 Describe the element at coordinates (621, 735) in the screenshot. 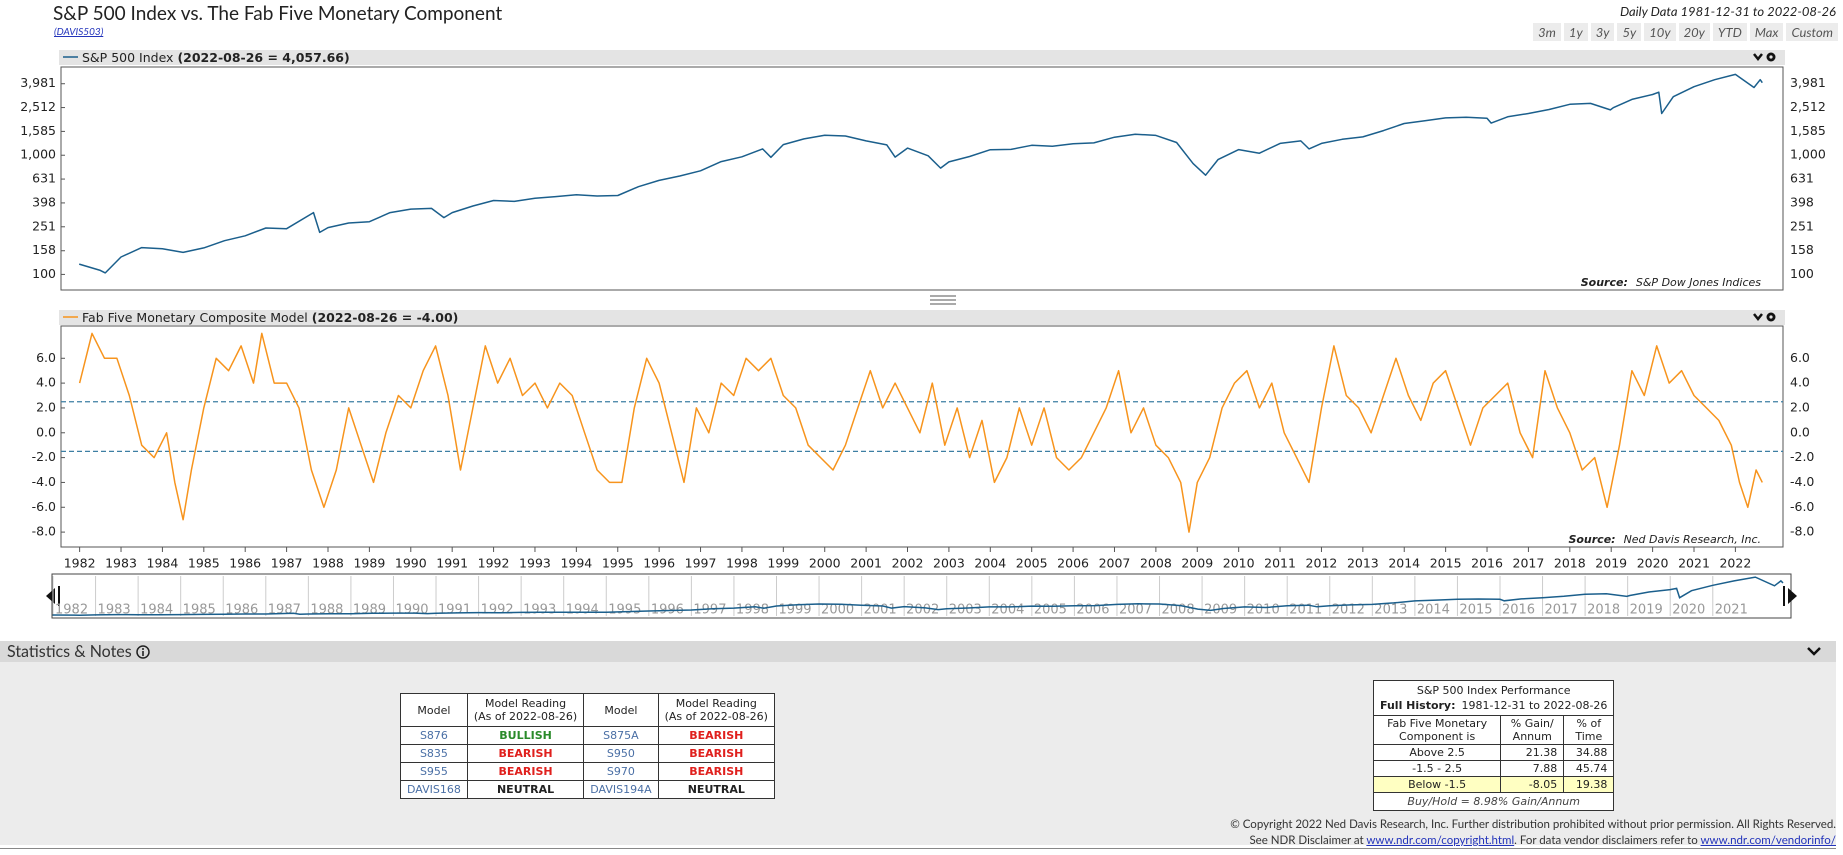

I see `model: S875A` at that location.